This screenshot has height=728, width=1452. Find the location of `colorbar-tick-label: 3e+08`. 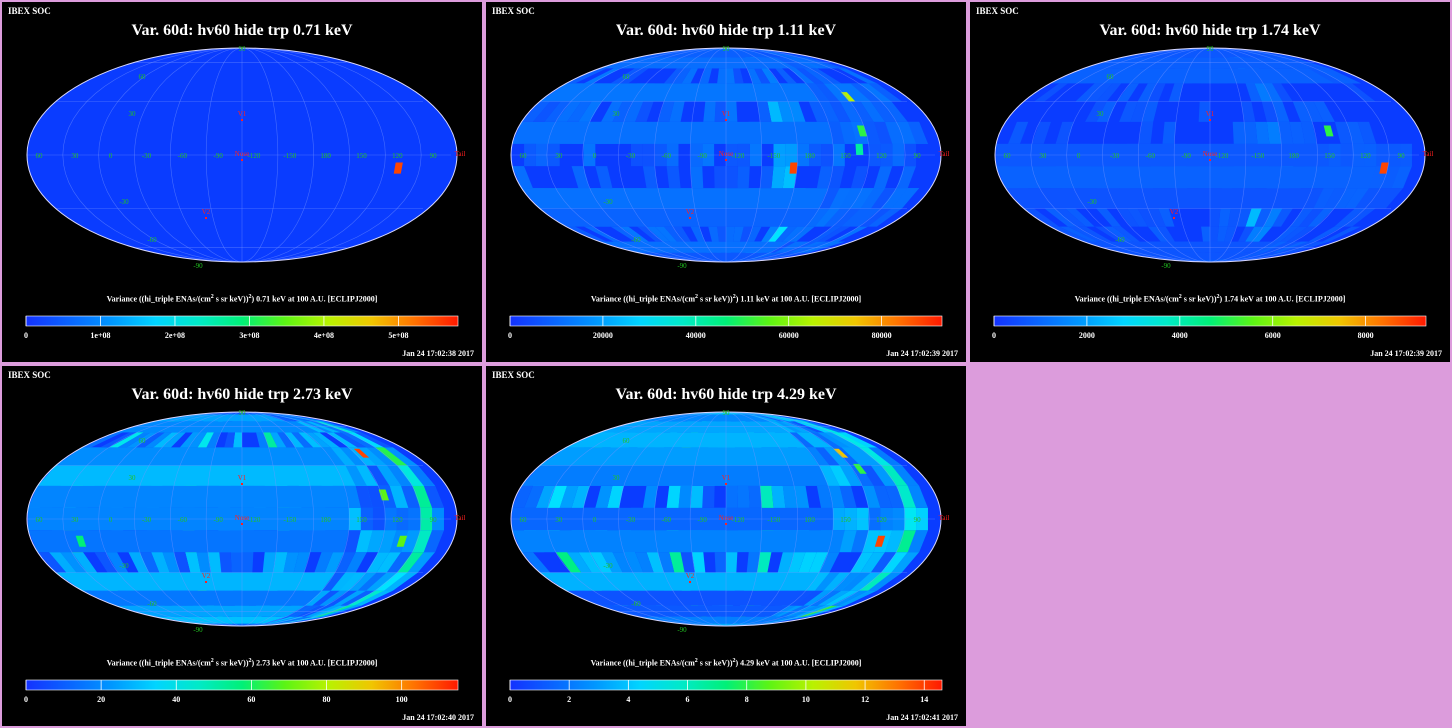

colorbar-tick-label: 3e+08 is located at coordinates (249, 335).